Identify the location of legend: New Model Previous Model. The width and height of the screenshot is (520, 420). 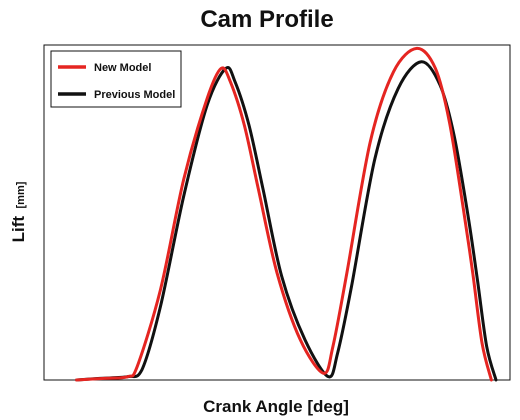
(116, 79).